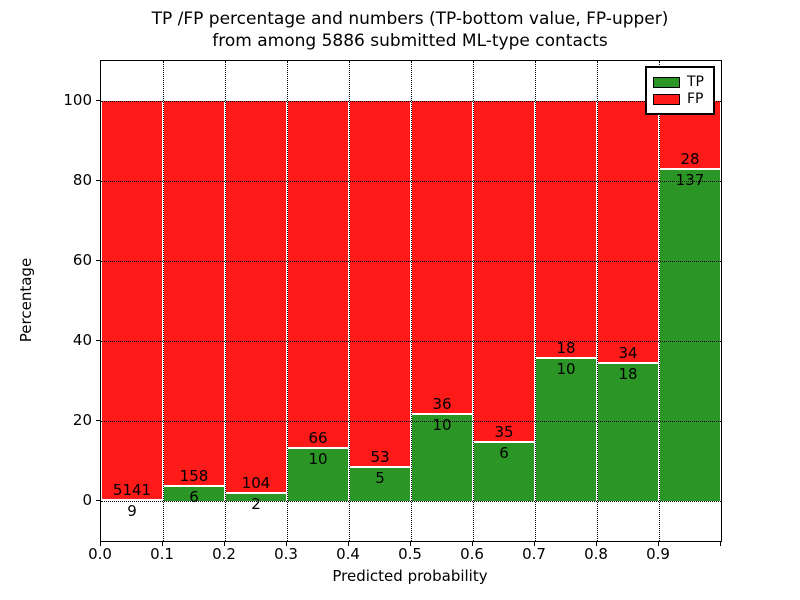  What do you see at coordinates (82, 260) in the screenshot?
I see `y-tick-label: 60` at bounding box center [82, 260].